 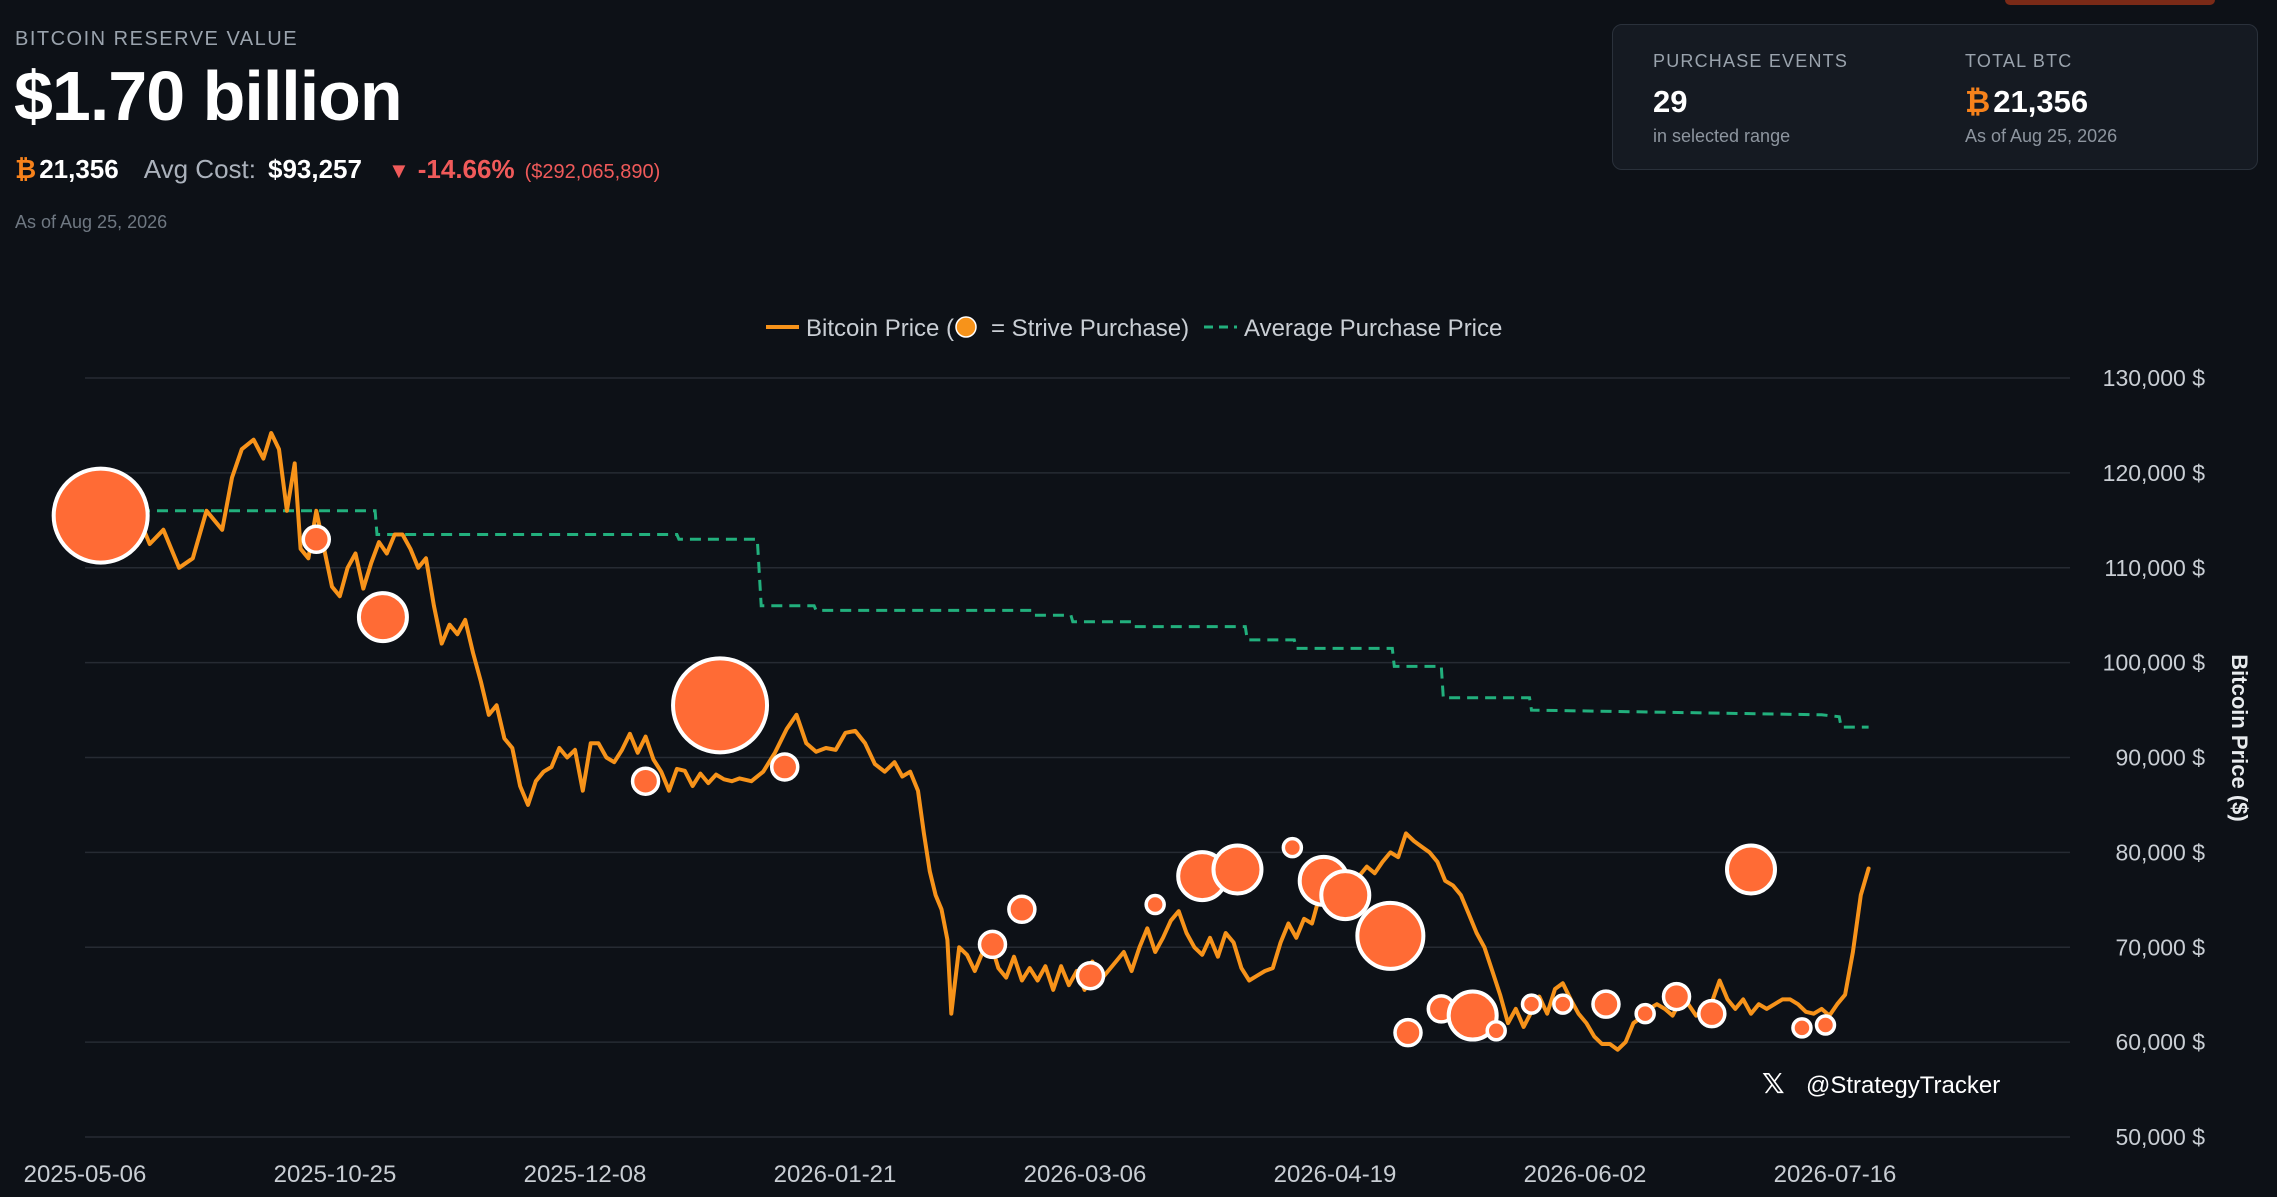 I want to click on x-tick-label: 2025-12-08, so click(x=585, y=1174).